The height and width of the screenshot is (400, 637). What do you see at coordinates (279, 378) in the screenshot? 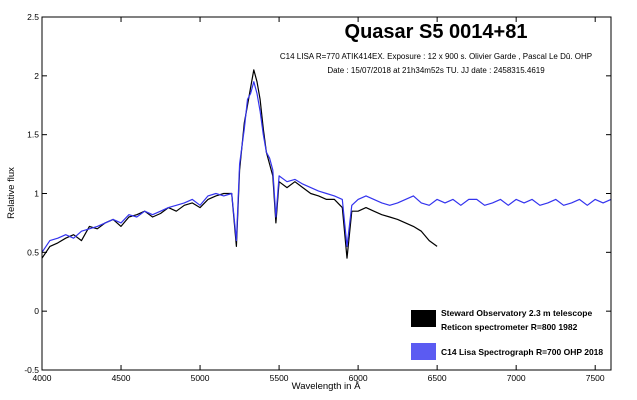
I see `x-tick-label-5500: 5500` at bounding box center [279, 378].